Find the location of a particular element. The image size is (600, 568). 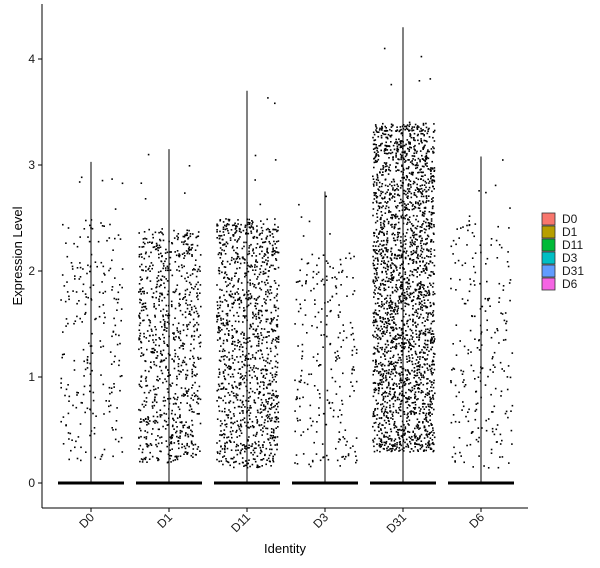

point-D6 is located at coordinates (461, 370).